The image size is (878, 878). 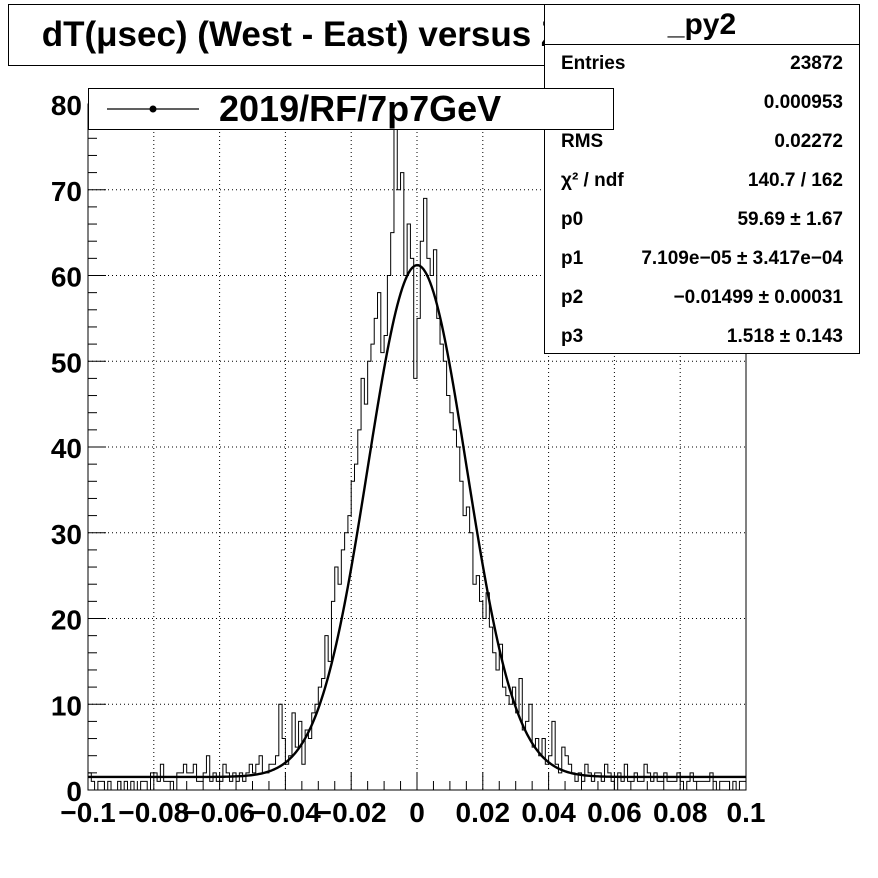 I want to click on legend: 2019/RF/7p7GeV, so click(x=351, y=109).